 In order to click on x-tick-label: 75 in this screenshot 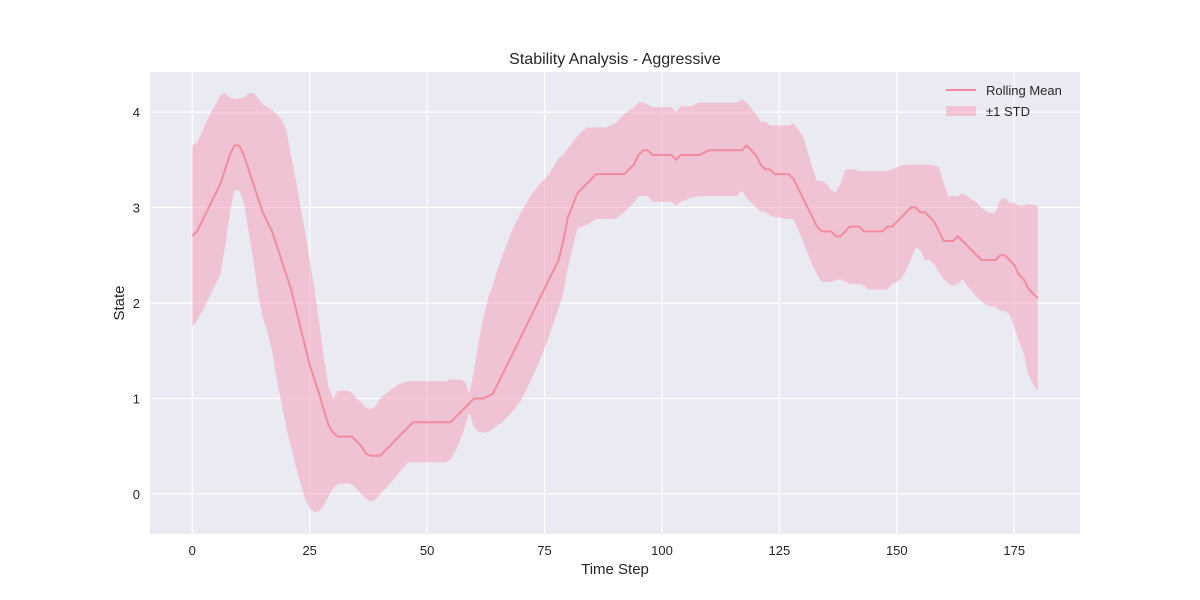, I will do `click(544, 550)`.